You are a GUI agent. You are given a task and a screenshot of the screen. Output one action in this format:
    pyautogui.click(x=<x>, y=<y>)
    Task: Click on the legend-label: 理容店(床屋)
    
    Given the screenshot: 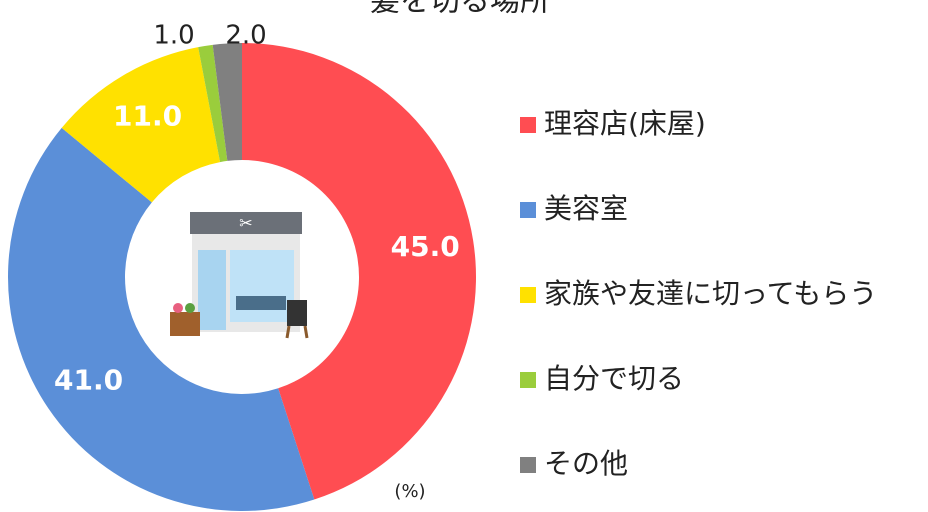 What is the action you would take?
    pyautogui.click(x=625, y=123)
    